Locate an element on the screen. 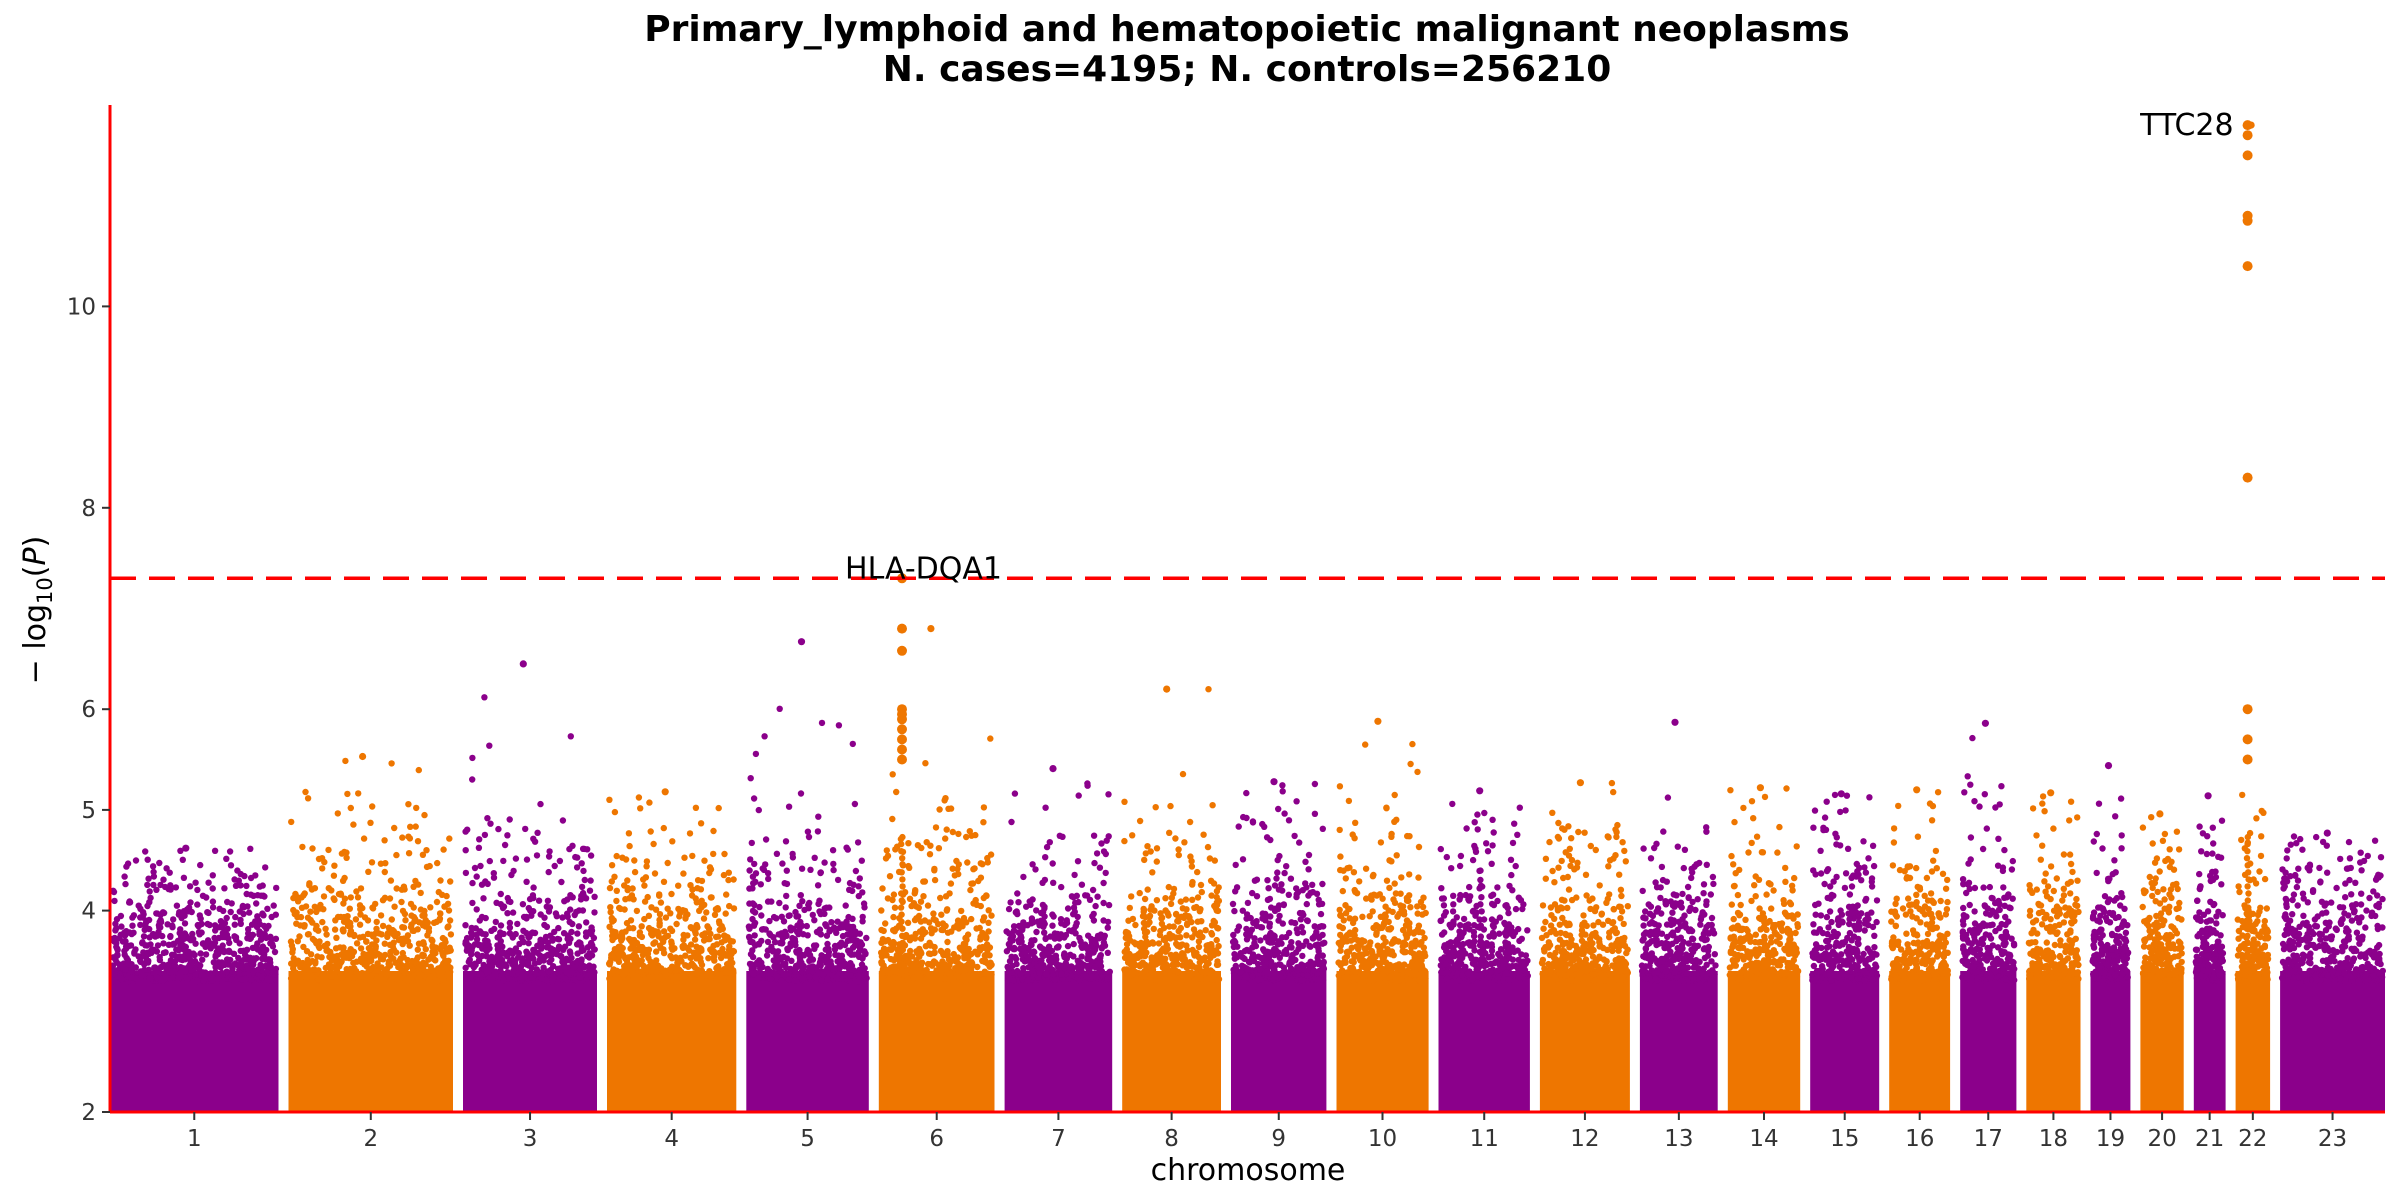 The width and height of the screenshot is (2400, 1200). chrom-5-peak-point is located at coordinates (801, 642).